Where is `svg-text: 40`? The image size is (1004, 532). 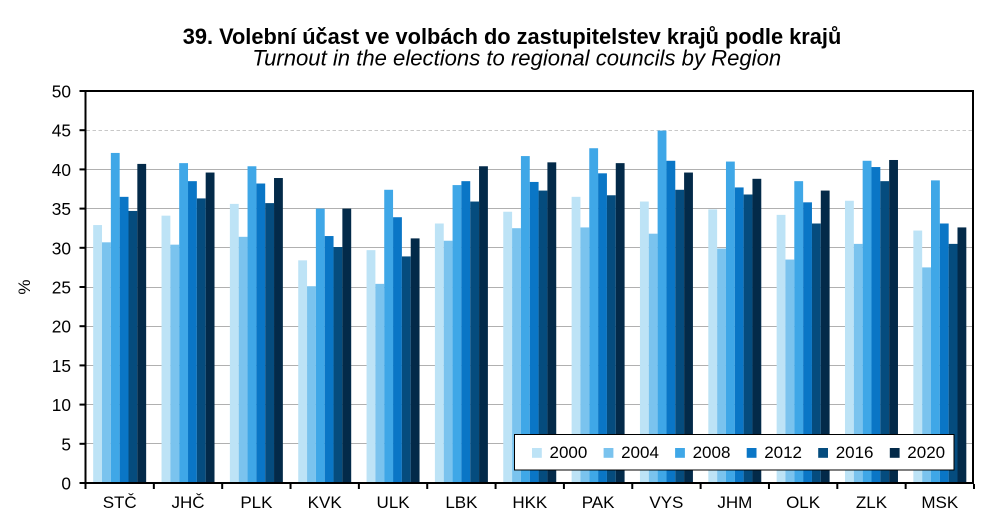 svg-text: 40 is located at coordinates (61, 170).